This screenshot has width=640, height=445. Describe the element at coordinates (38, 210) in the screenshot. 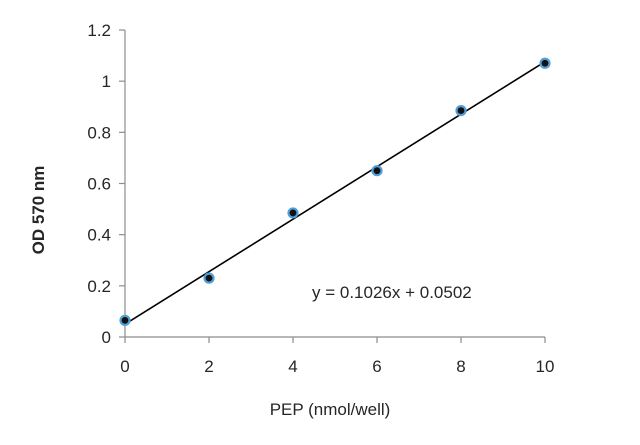

I see `y-axis-title: OD 570 nm` at that location.